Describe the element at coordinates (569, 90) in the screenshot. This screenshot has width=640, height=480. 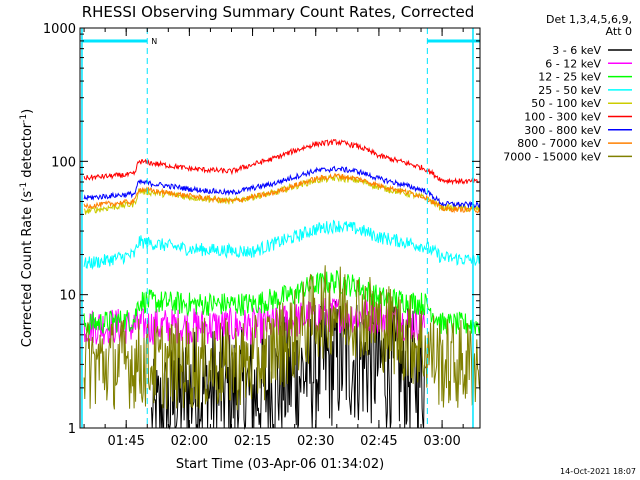
I see `legend-label-4: 25 - 50 keV` at that location.